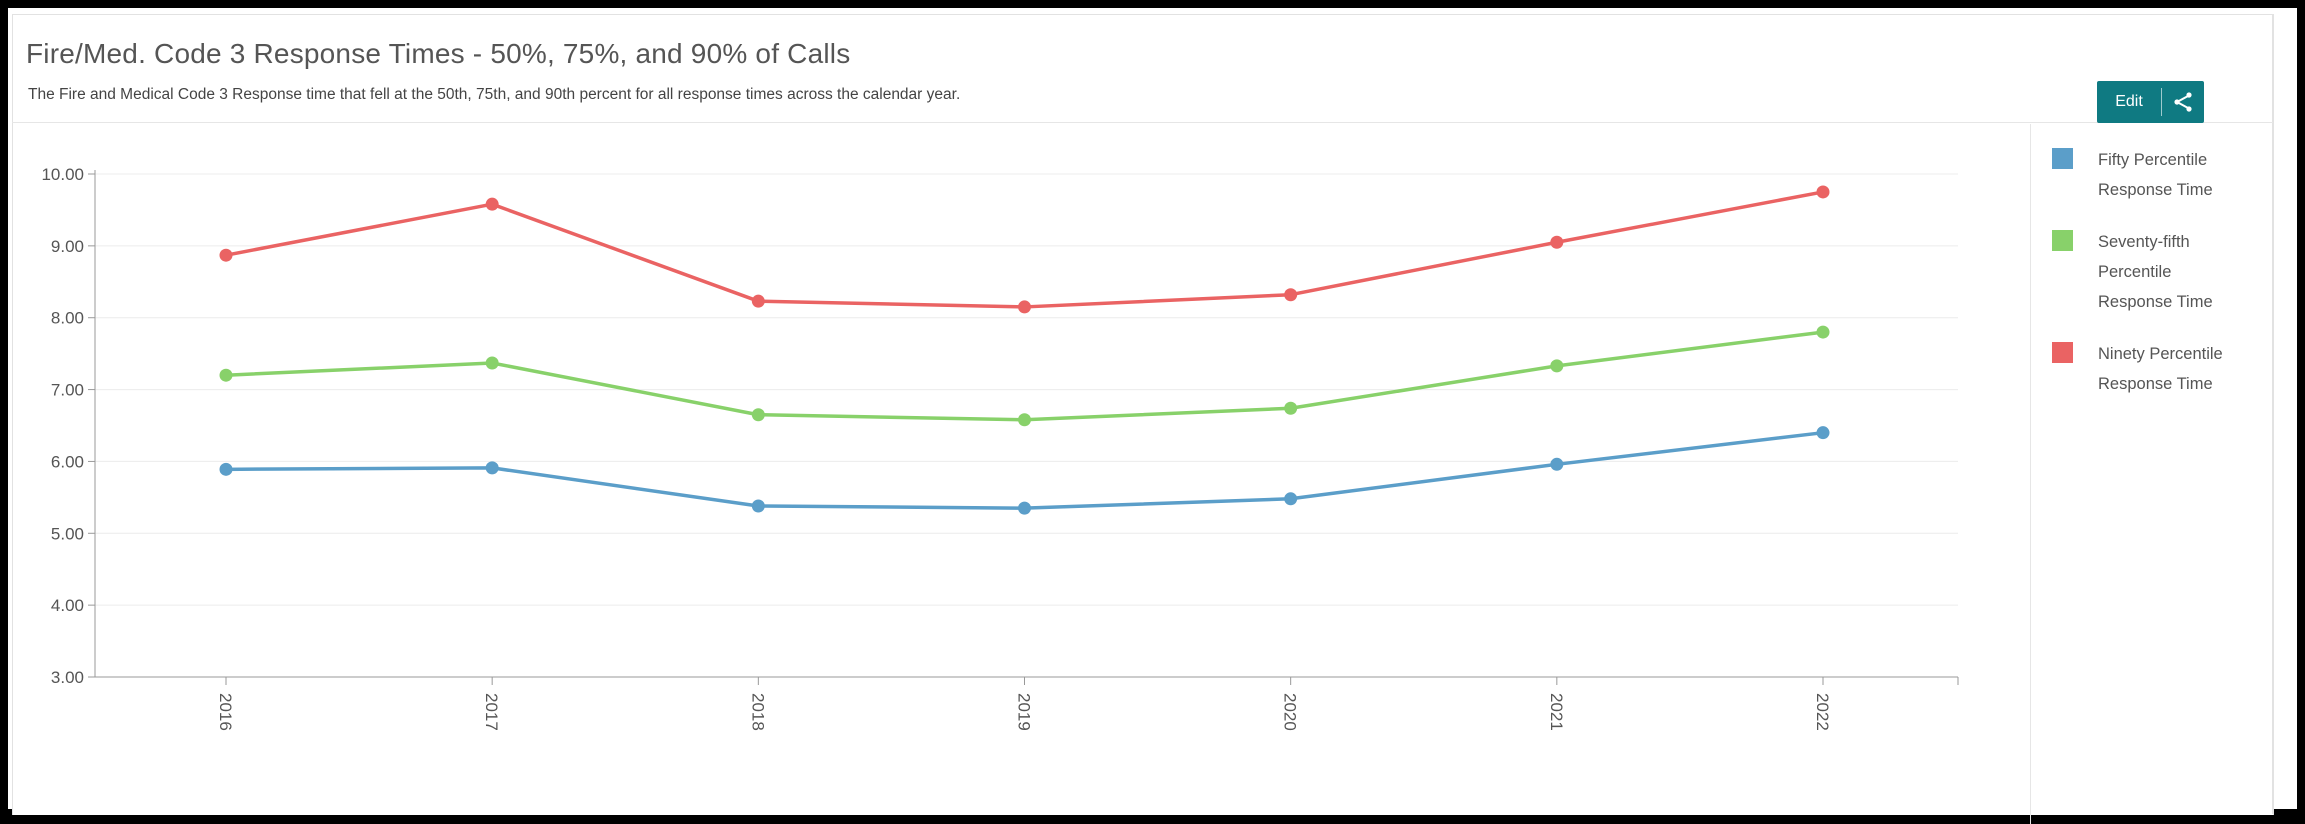  Describe the element at coordinates (2129, 102) in the screenshot. I see `edit-button-label: Edit` at that location.